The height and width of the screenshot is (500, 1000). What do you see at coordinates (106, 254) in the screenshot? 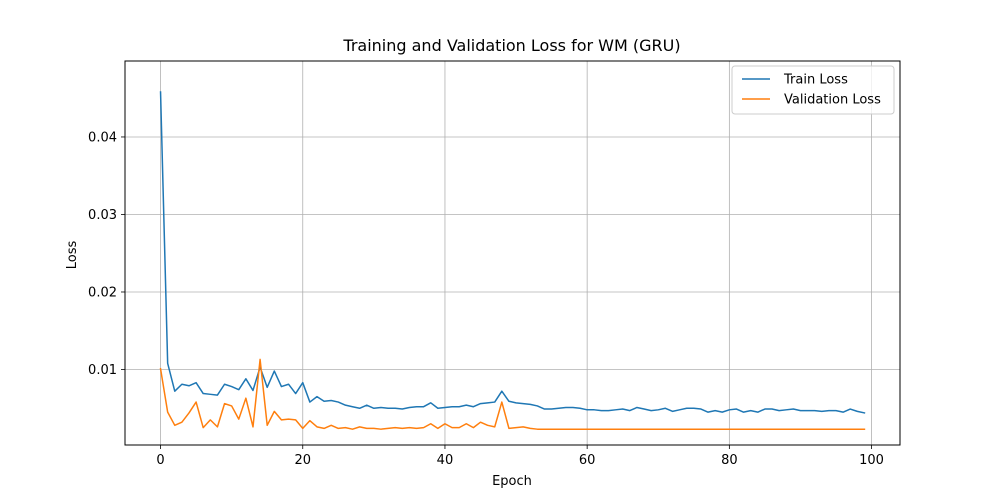
I see `y-axis: 0.01 0.02 0.03 0.04` at bounding box center [106, 254].